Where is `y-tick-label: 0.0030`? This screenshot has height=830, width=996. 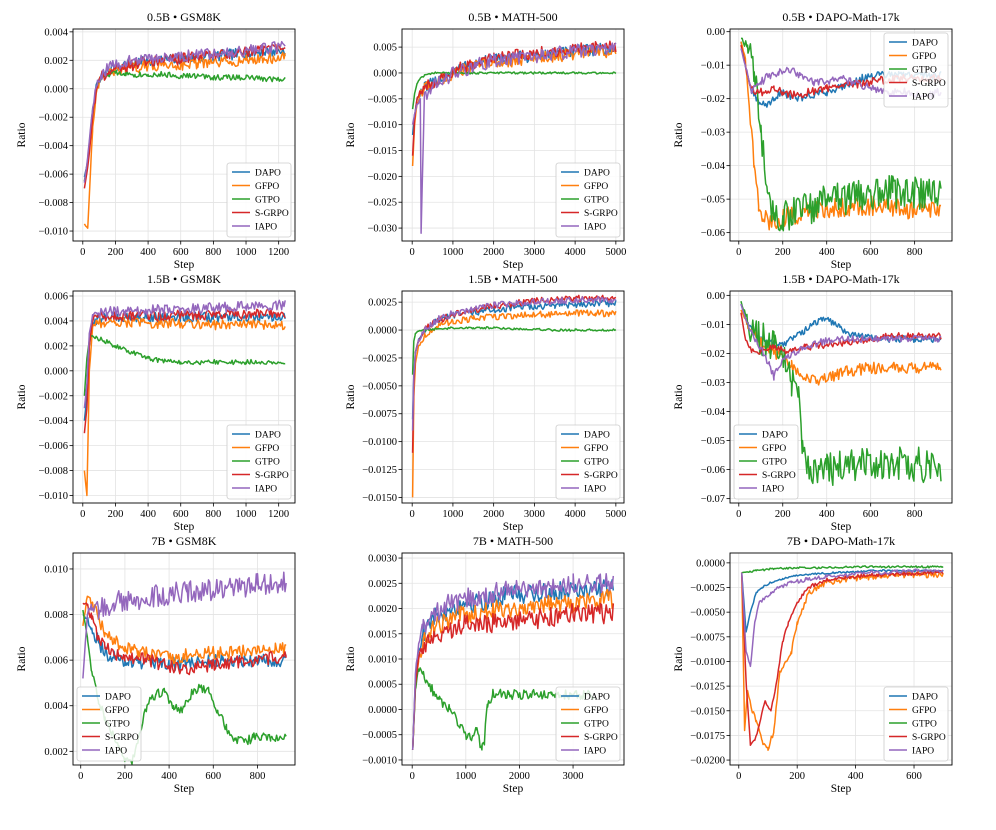
y-tick-label: 0.0030 is located at coordinates (382, 559).